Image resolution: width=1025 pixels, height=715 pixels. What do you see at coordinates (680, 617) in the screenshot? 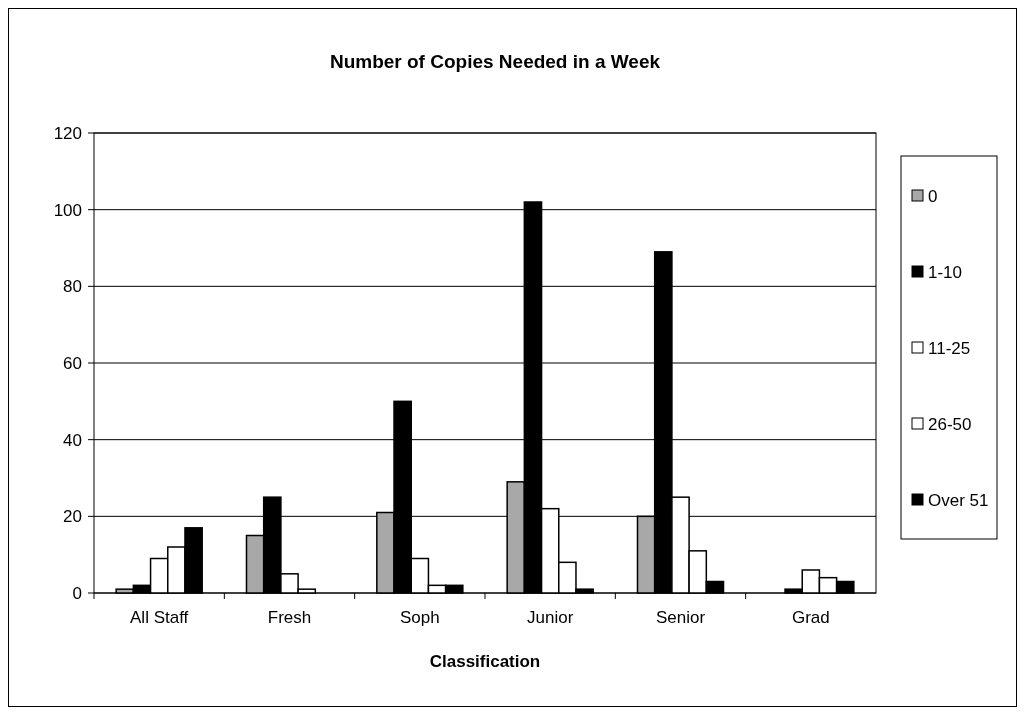
I see `x-tick-label: Senior` at bounding box center [680, 617].